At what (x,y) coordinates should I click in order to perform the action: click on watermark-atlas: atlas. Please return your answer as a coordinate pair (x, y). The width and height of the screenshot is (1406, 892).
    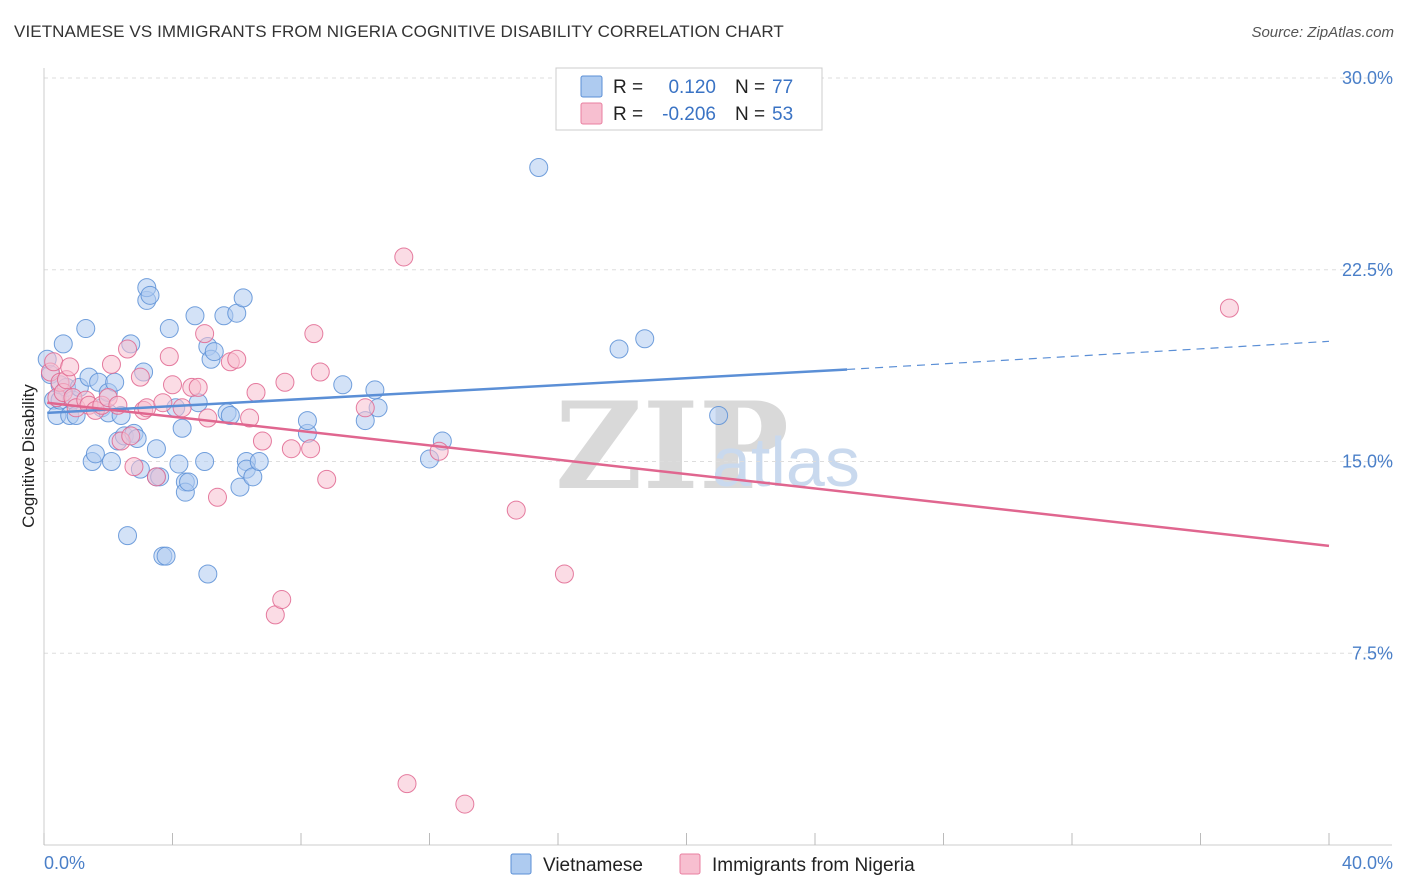
    Looking at the image, I should click on (786, 462).